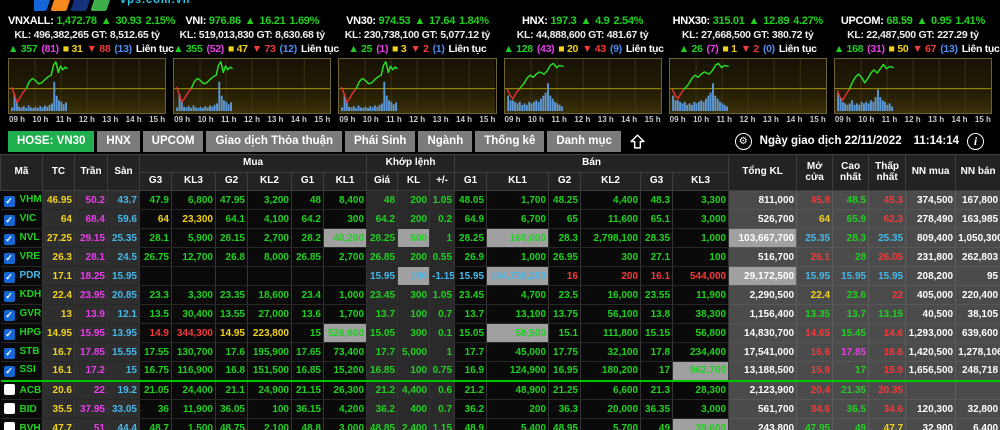  What do you see at coordinates (58, 314) in the screenshot?
I see `cell: 13` at bounding box center [58, 314].